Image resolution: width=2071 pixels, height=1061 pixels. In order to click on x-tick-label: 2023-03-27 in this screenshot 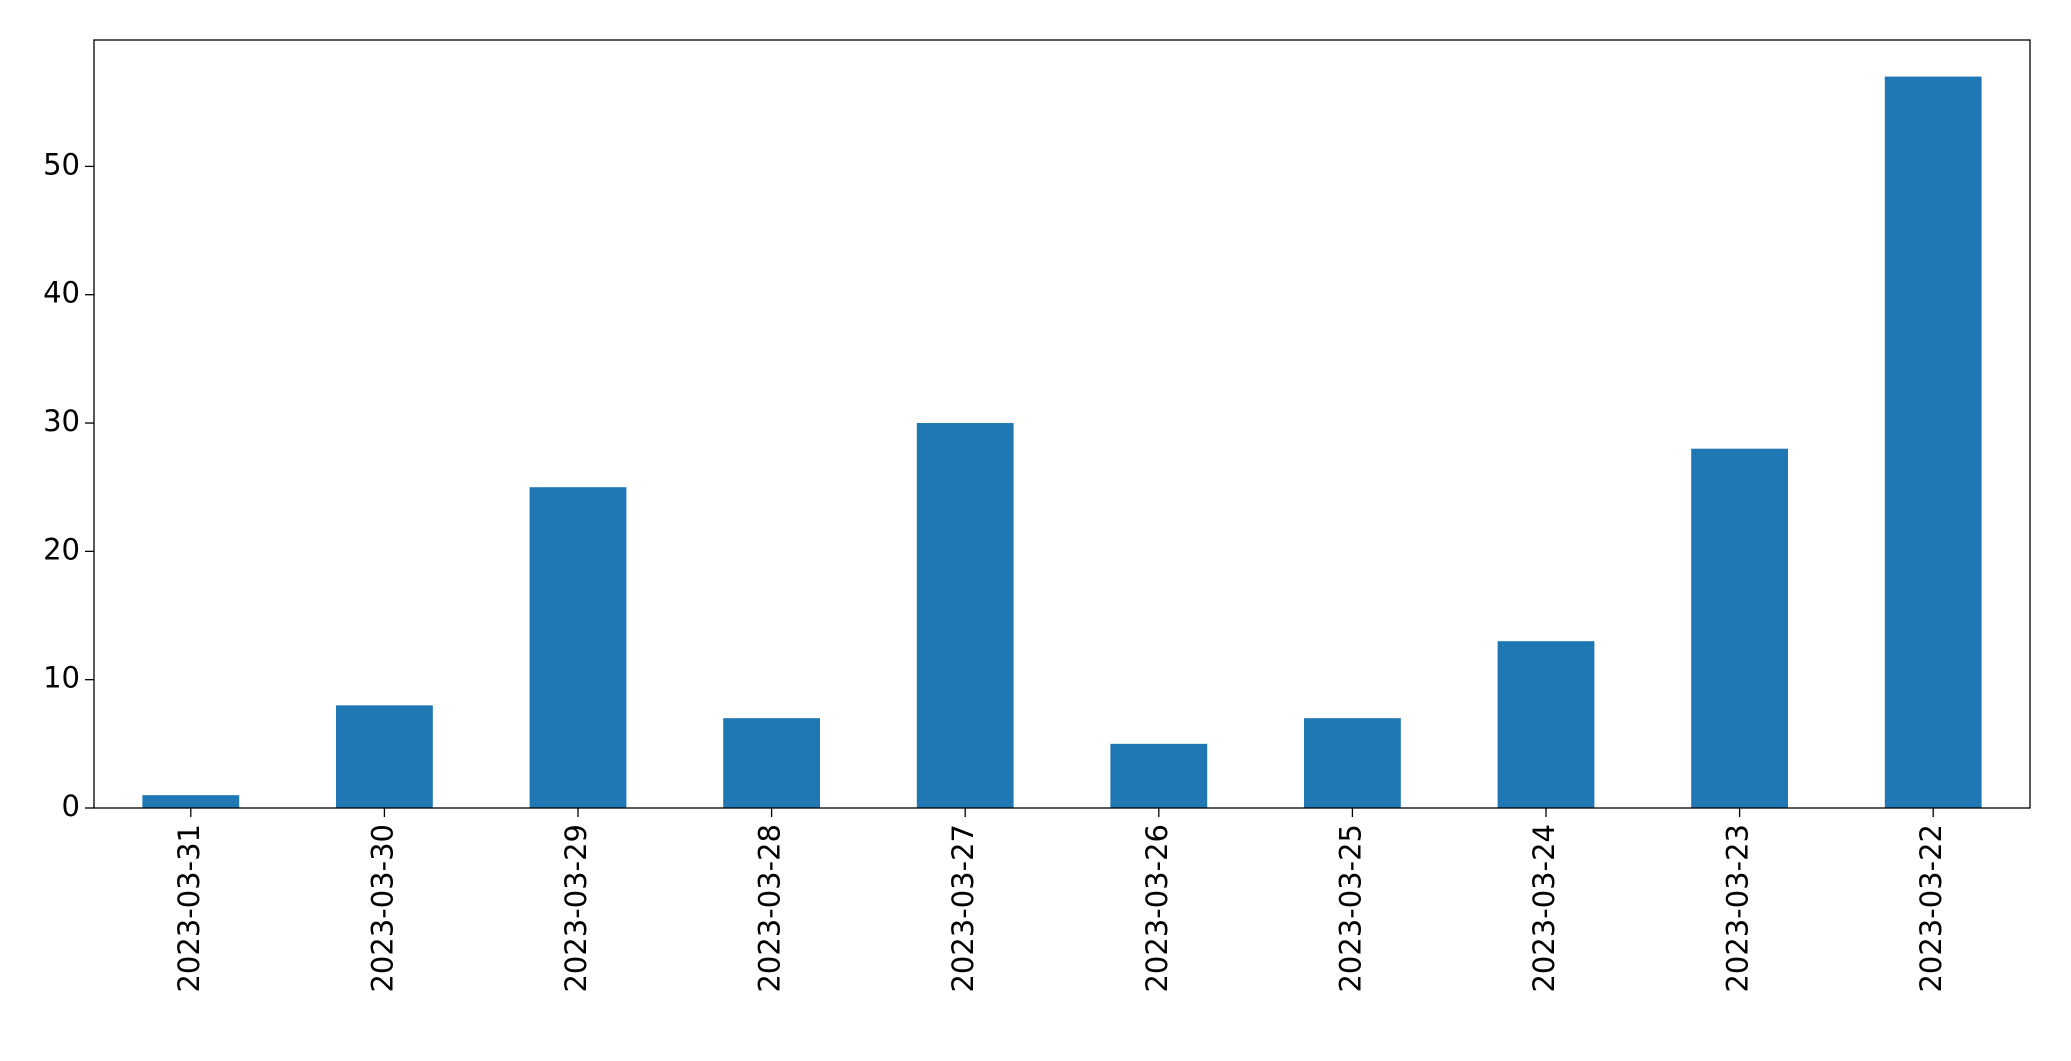, I will do `click(963, 908)`.